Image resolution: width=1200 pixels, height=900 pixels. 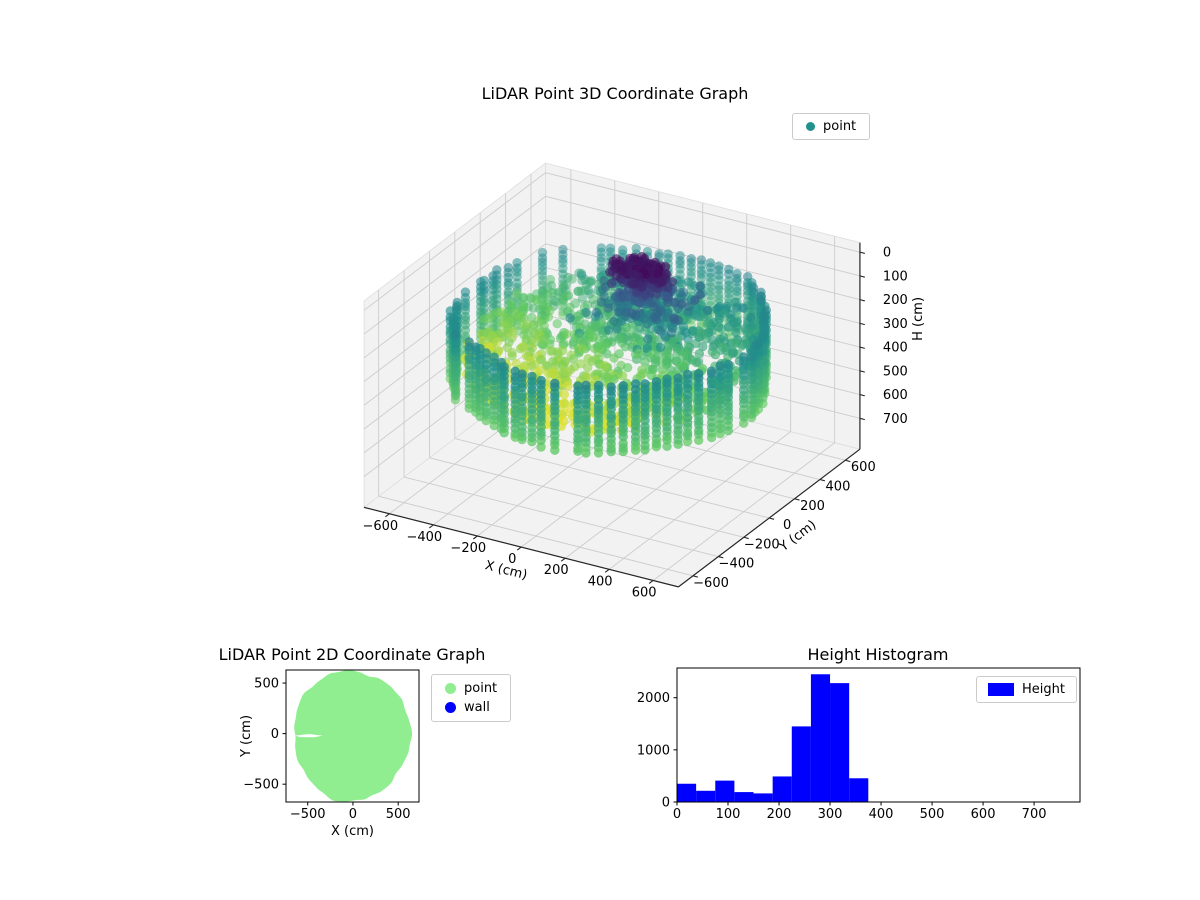 I want to click on legend-item-height: Height, so click(x=1026, y=689).